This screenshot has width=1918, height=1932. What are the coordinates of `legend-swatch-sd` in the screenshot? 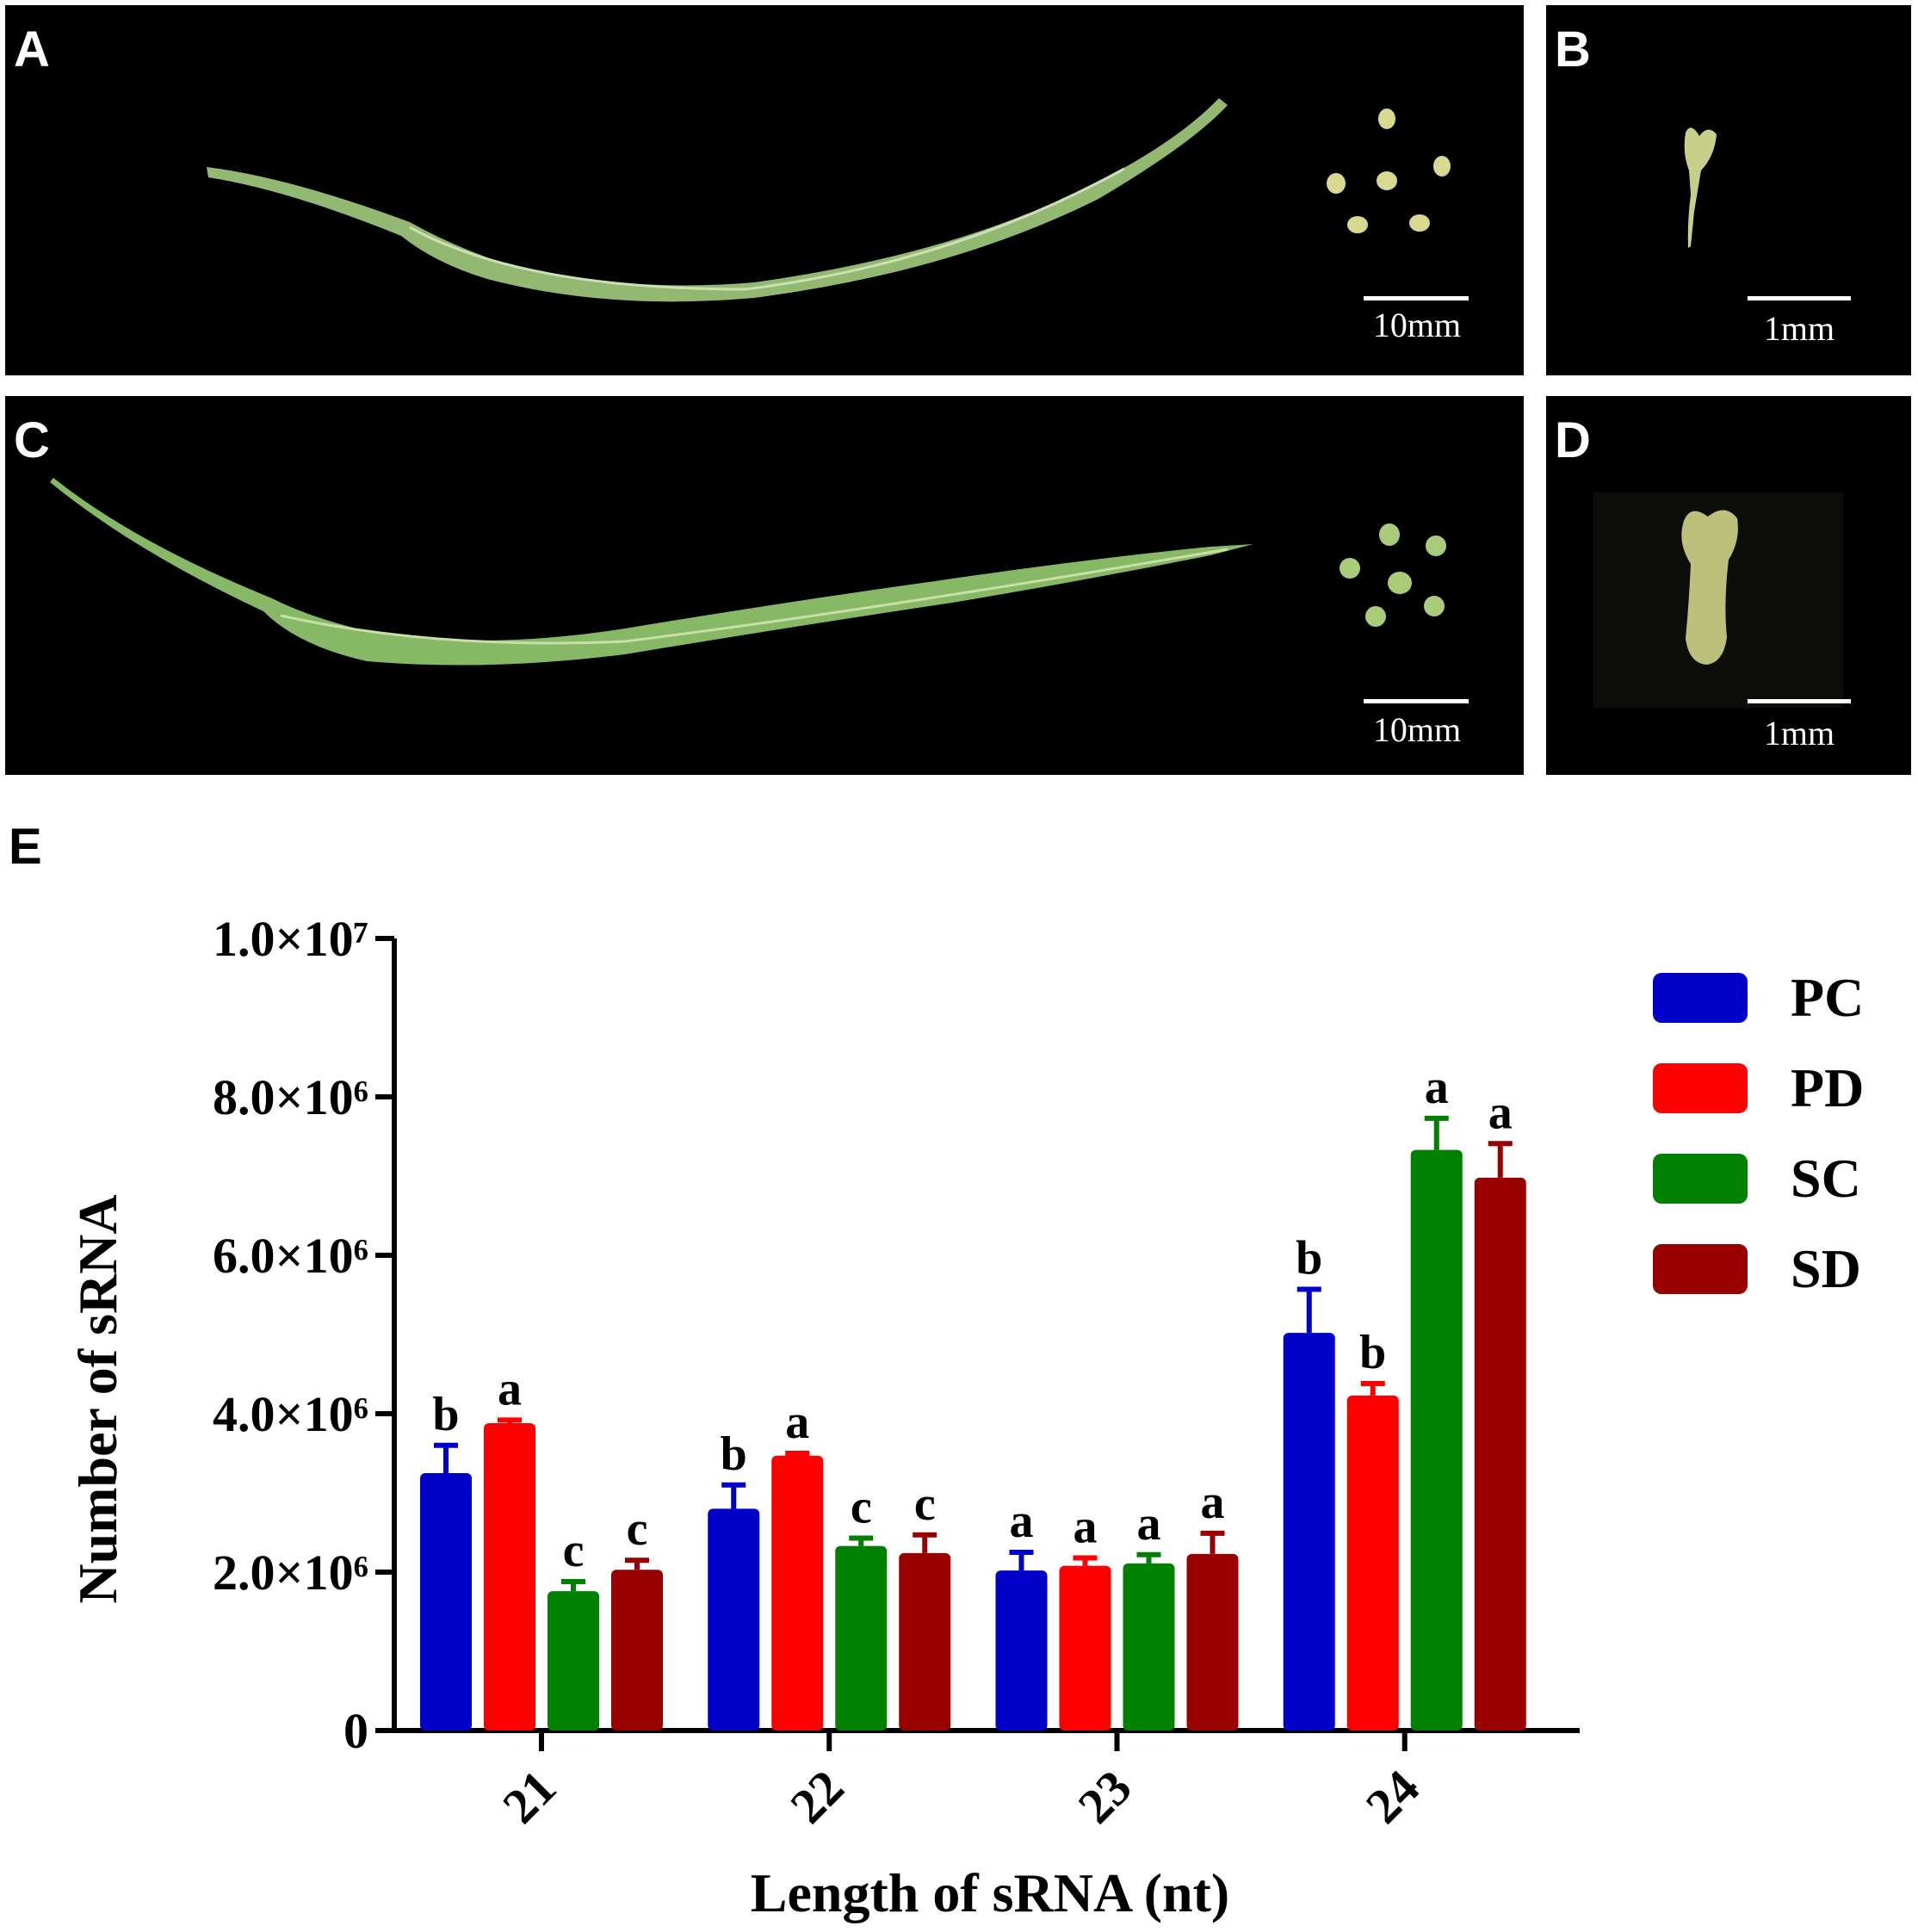 It's located at (1700, 1269).